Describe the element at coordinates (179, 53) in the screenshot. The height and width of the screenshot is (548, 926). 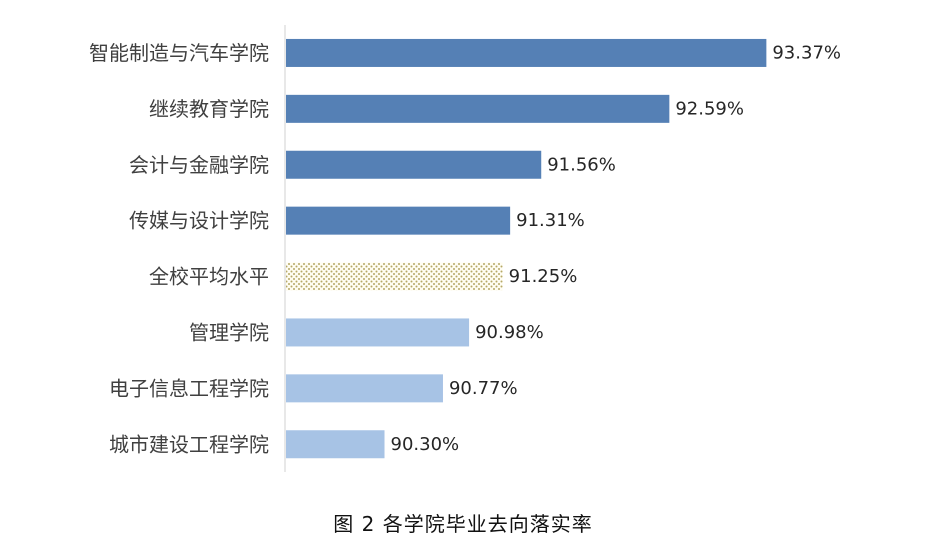
I see `category-label-1: 智能制造与汽车学院` at that location.